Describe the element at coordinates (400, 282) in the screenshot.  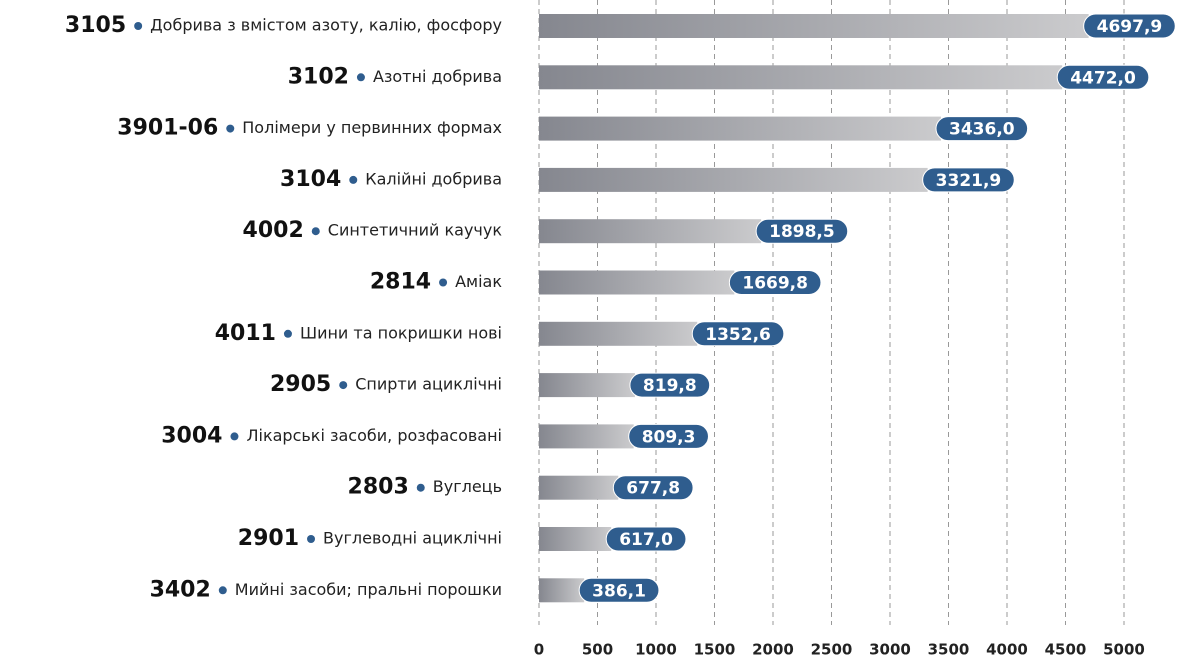
I see `code-label: 2814` at that location.